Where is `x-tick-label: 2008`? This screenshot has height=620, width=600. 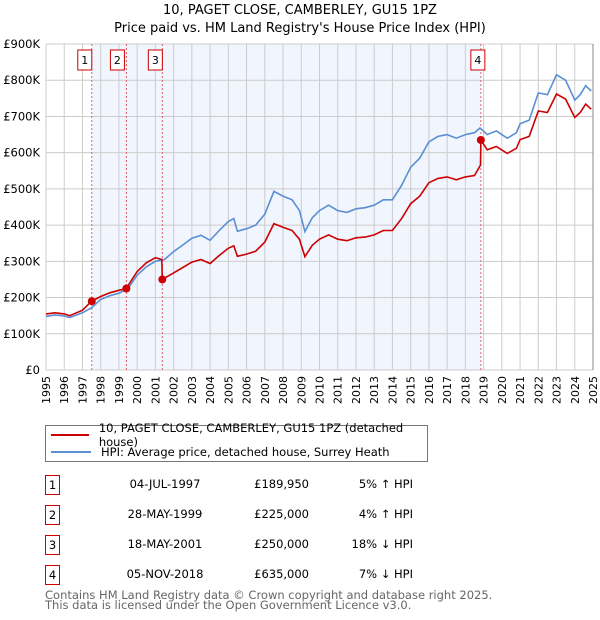 x-tick-label: 2008 is located at coordinates (283, 390).